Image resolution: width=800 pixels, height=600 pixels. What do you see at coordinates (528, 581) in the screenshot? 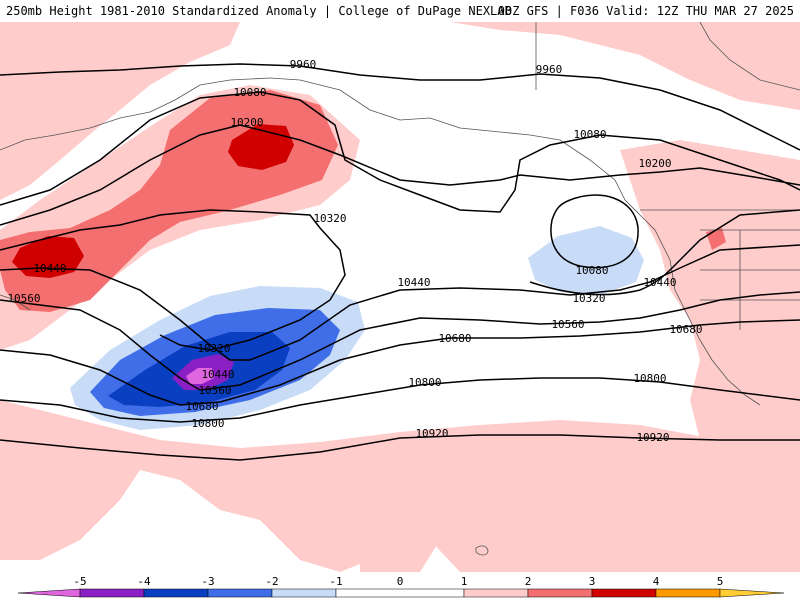
I see `colorbar-tick: 2` at bounding box center [528, 581].